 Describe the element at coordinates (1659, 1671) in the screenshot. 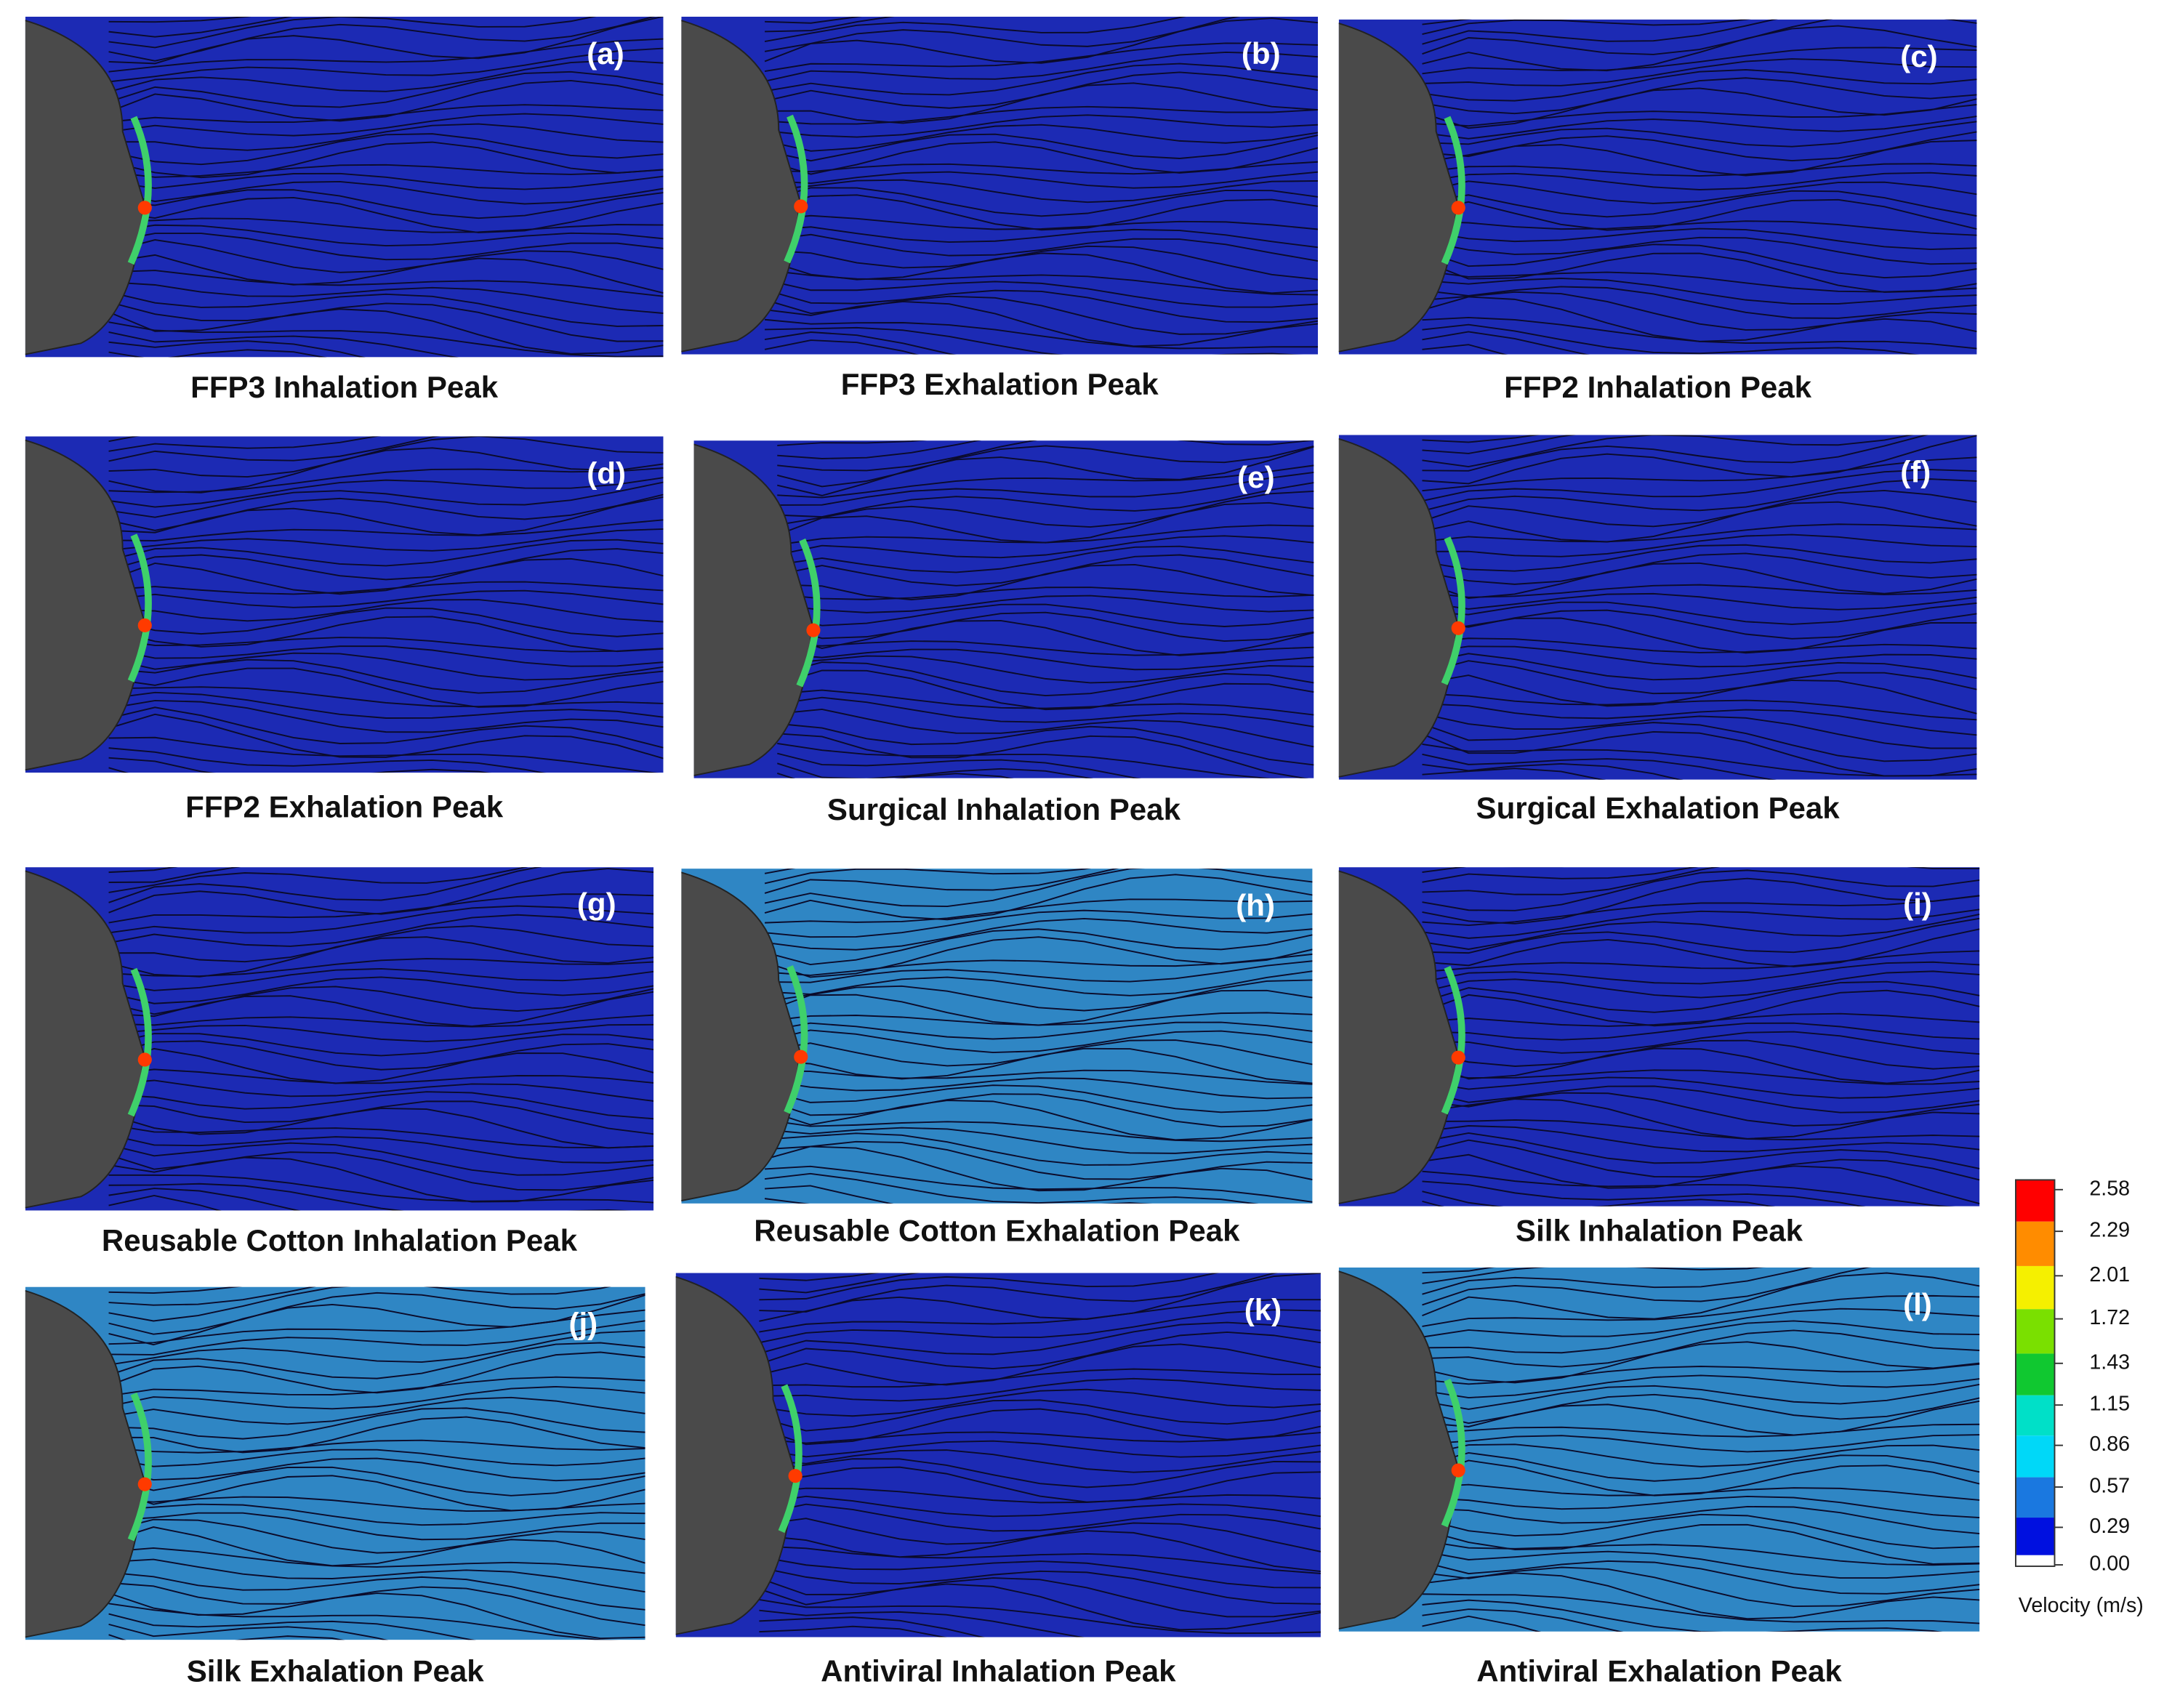

I see `panel-caption: Antiviral Exhalation Peak` at that location.